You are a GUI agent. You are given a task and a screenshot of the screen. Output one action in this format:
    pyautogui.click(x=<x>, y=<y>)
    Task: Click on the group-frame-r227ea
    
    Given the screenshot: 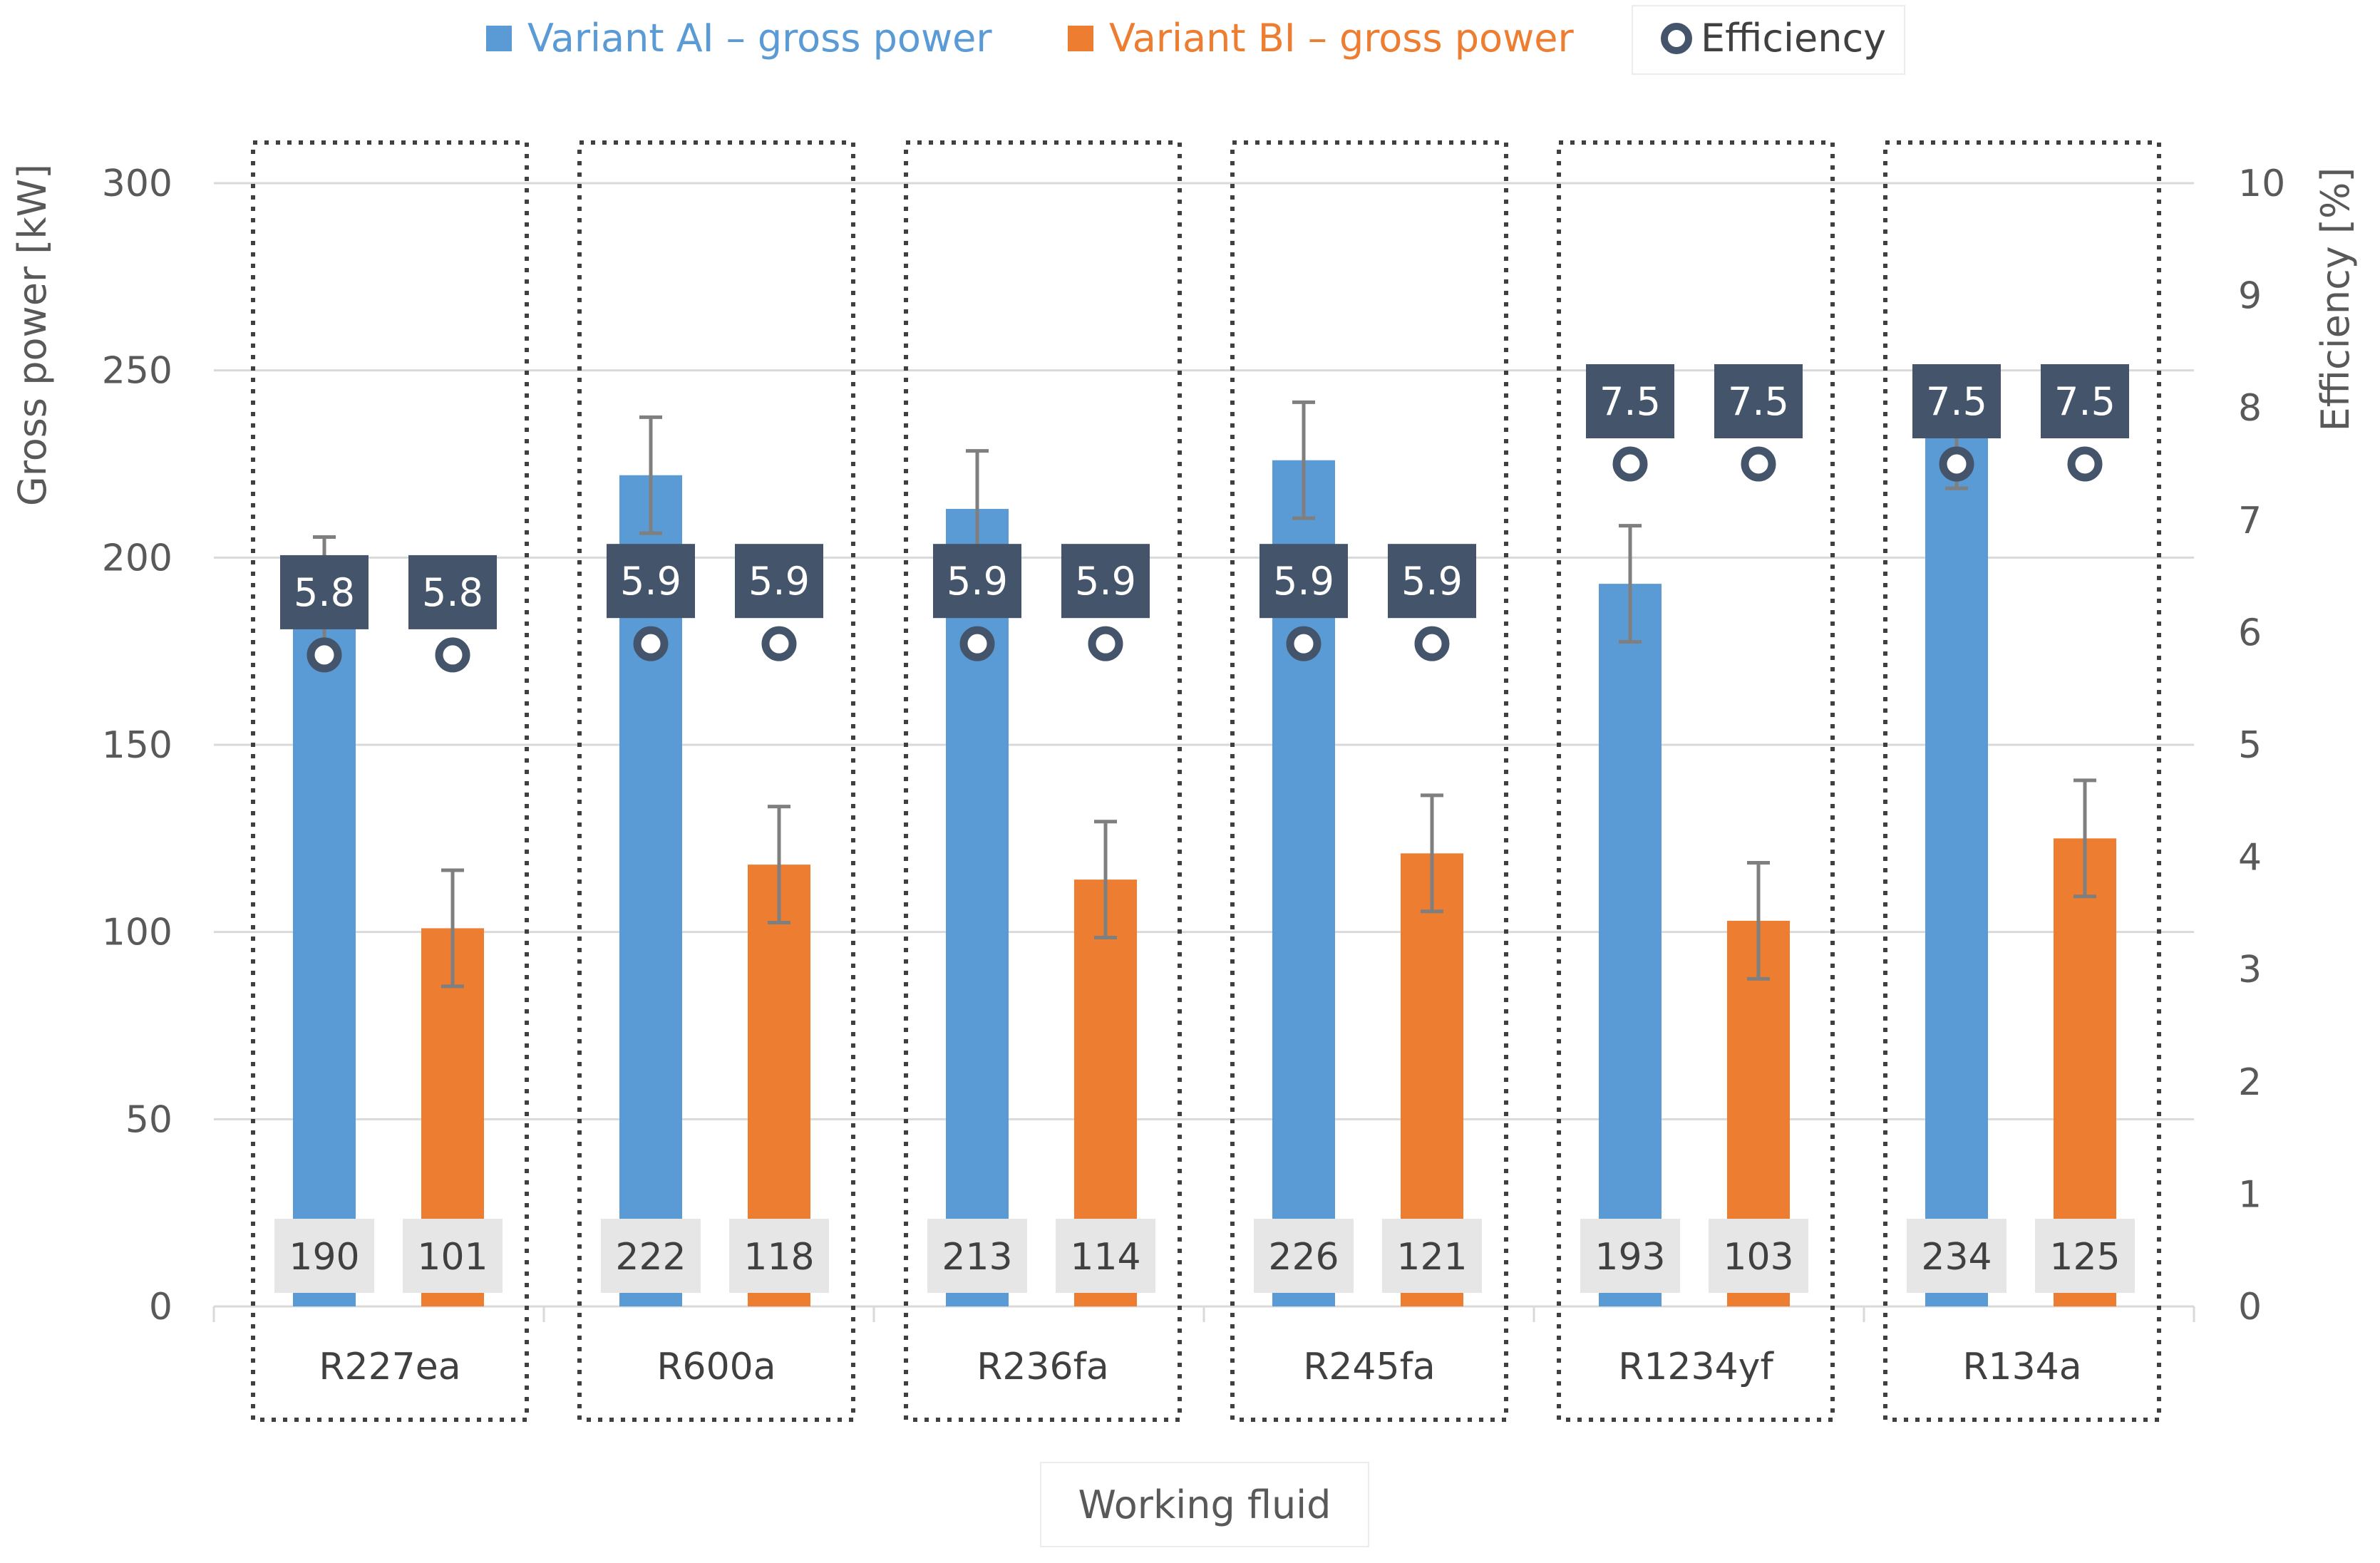 What is the action you would take?
    pyautogui.click(x=390, y=781)
    